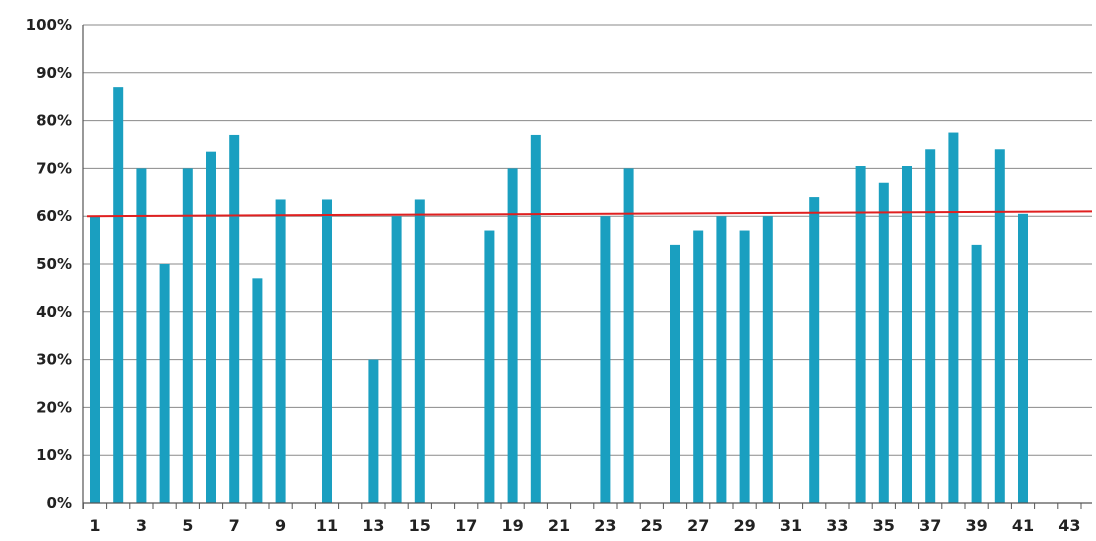  I want to click on x-tick-label: 13, so click(373, 525).